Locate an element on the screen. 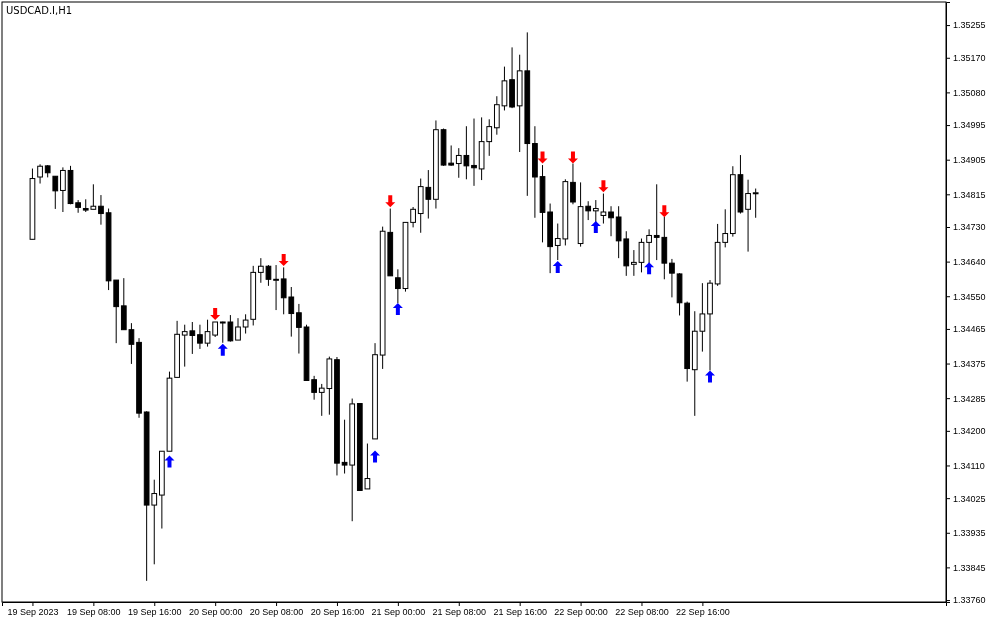  y-tick-label: 1.34905 is located at coordinates (969, 160).